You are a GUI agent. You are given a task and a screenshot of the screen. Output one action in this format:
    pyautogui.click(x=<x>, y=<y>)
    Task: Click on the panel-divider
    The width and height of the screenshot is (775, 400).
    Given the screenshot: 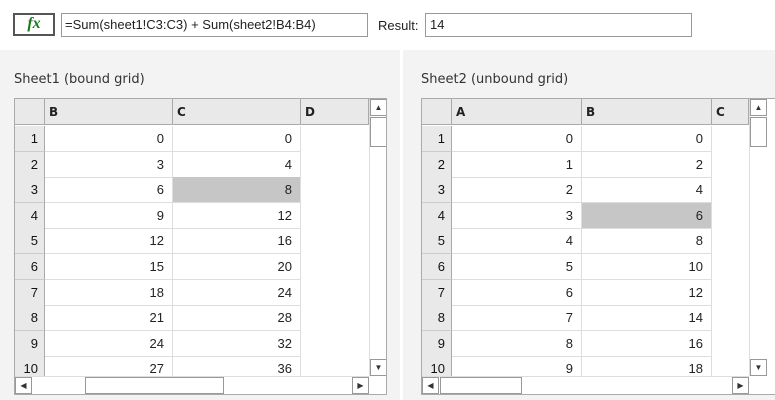 What is the action you would take?
    pyautogui.click(x=401, y=225)
    